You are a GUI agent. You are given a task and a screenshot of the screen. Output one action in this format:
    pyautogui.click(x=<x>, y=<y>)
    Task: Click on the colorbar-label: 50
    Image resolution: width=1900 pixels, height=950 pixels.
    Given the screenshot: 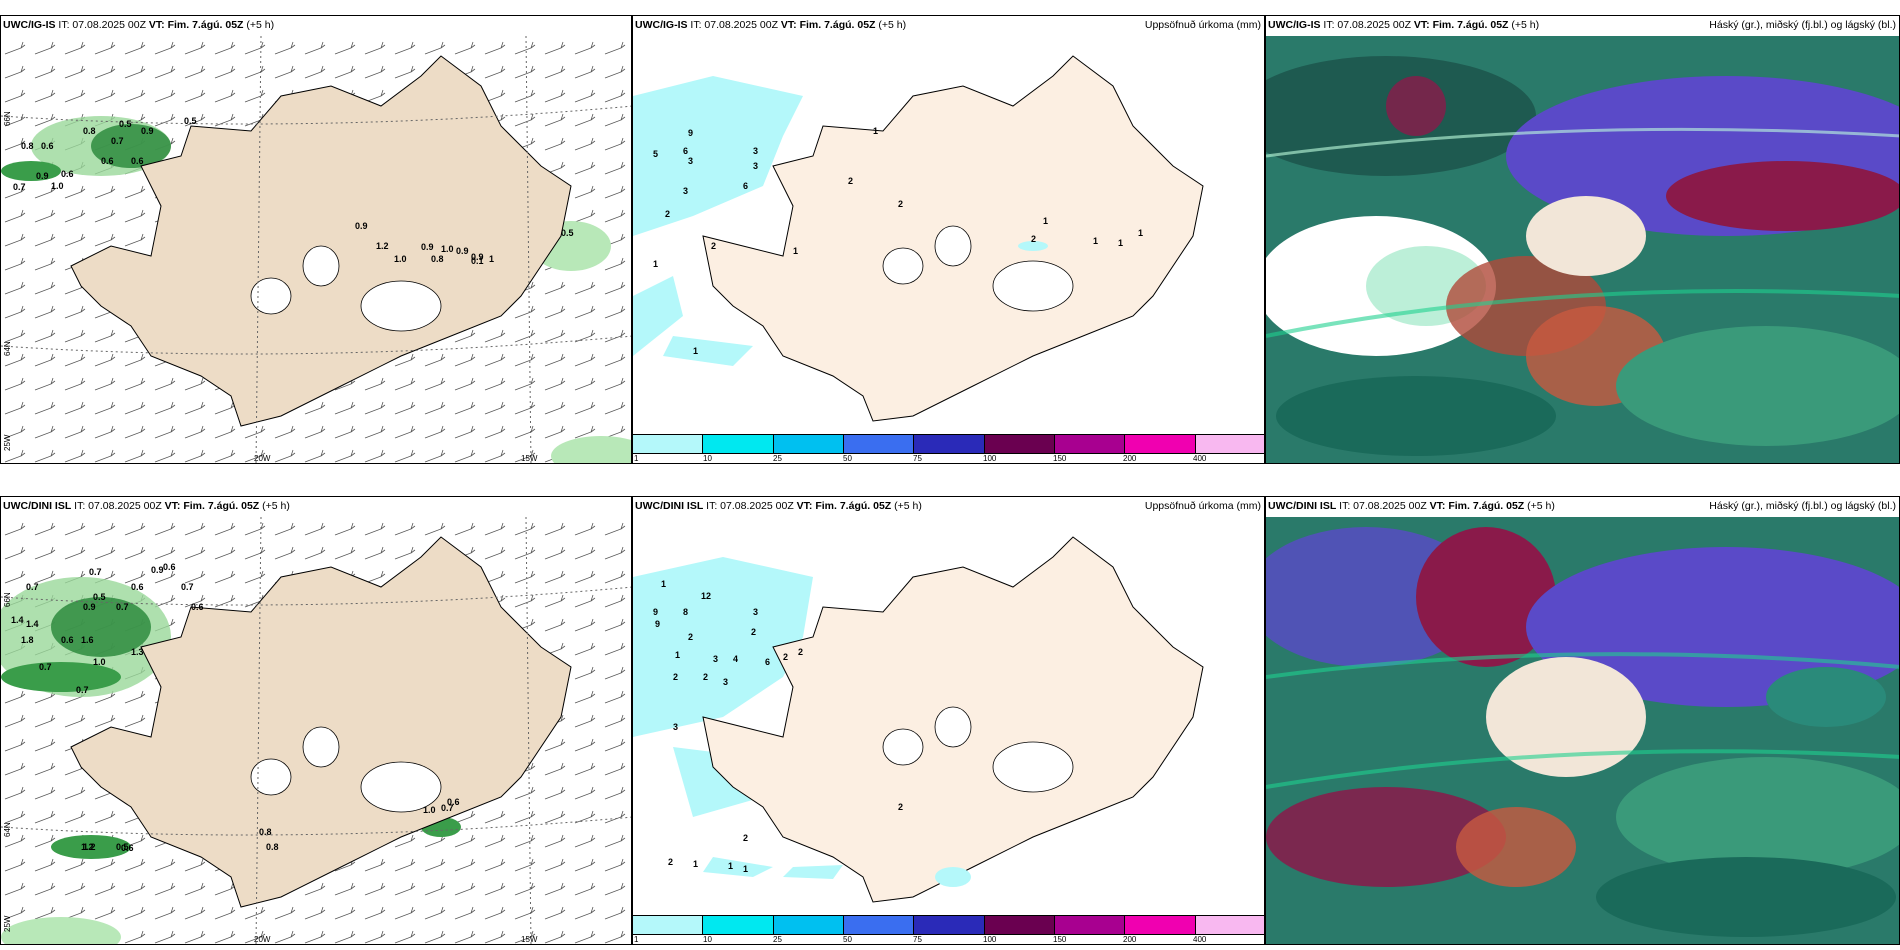 What is the action you would take?
    pyautogui.click(x=847, y=458)
    